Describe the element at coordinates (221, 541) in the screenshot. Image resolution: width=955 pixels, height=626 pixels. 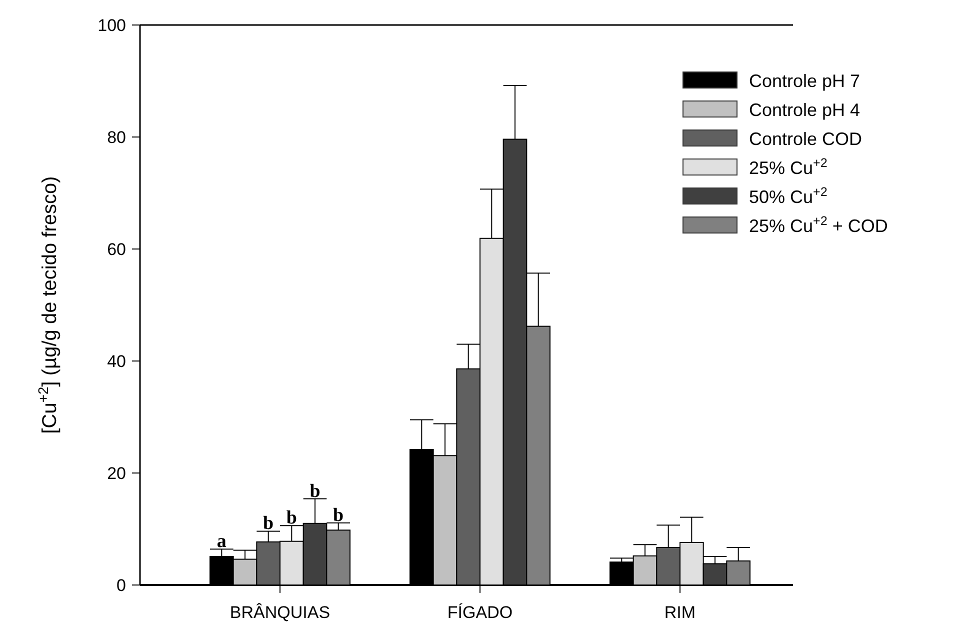
I see `annotation: a` at that location.